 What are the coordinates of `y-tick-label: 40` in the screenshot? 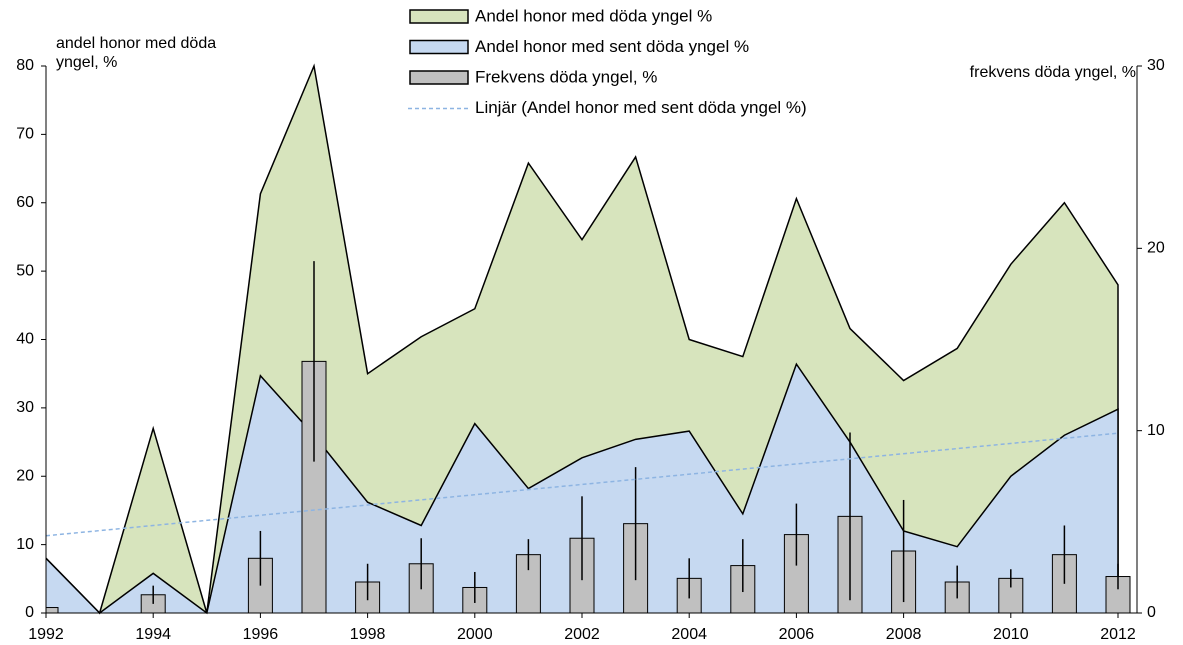 It's located at (25, 339).